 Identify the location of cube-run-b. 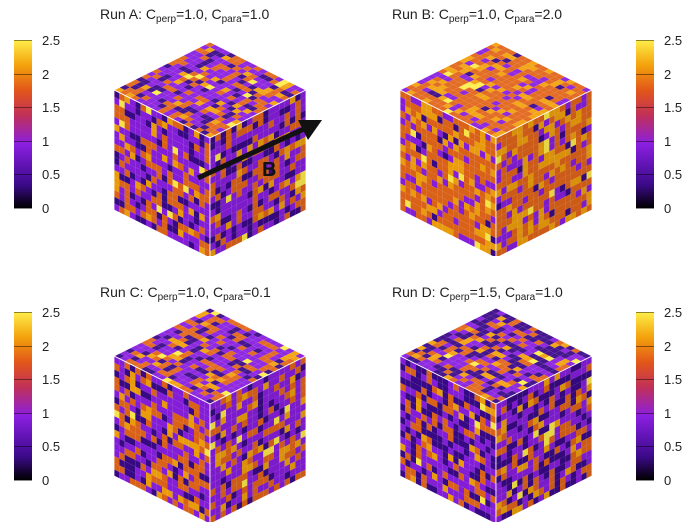
(496, 148).